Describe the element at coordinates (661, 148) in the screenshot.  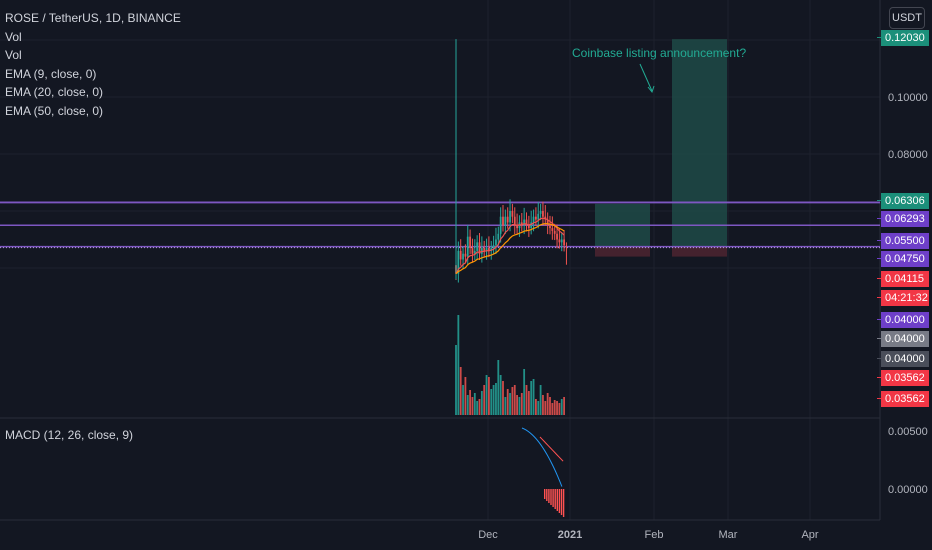
I see `trade-zones` at that location.